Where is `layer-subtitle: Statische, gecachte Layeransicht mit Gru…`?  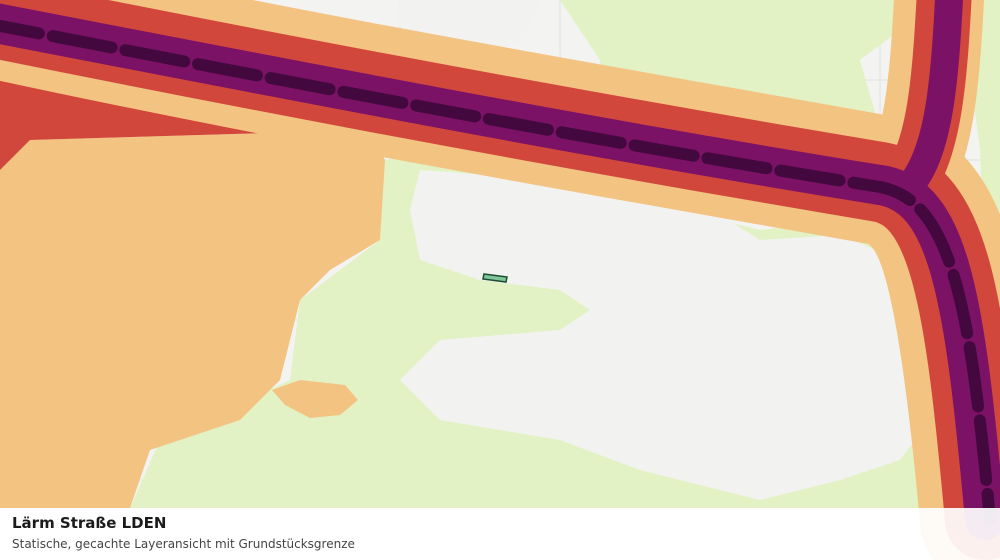 layer-subtitle: Statische, gecachte Layeransicht mit Gru… is located at coordinates (183, 544).